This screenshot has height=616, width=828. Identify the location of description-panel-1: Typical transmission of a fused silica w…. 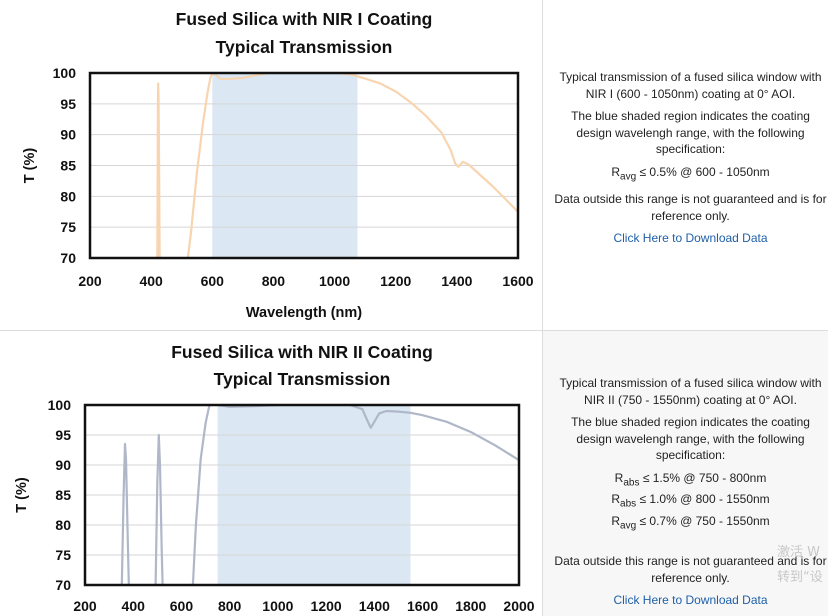
(690, 158).